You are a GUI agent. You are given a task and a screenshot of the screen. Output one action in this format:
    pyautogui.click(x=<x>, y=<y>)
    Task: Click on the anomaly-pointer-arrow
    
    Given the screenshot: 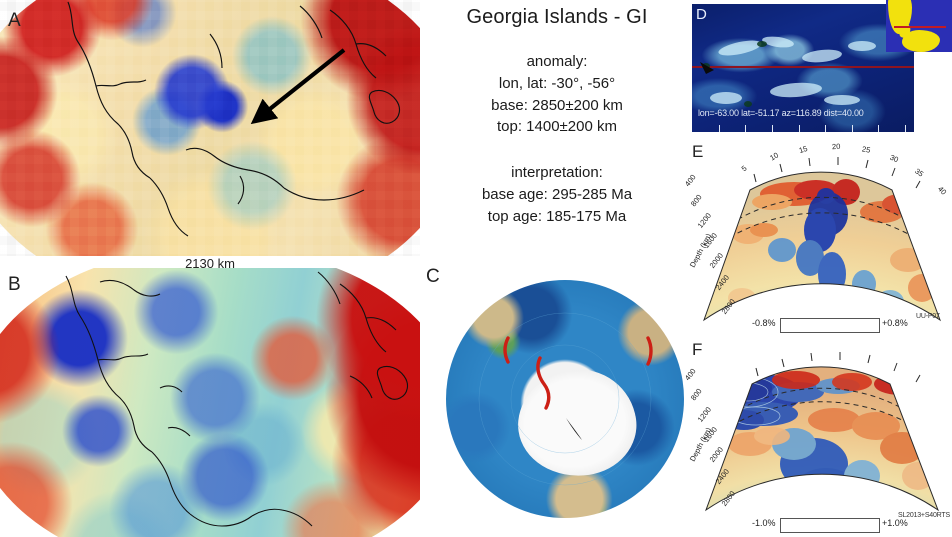 What is the action you would take?
    pyautogui.click(x=298, y=86)
    